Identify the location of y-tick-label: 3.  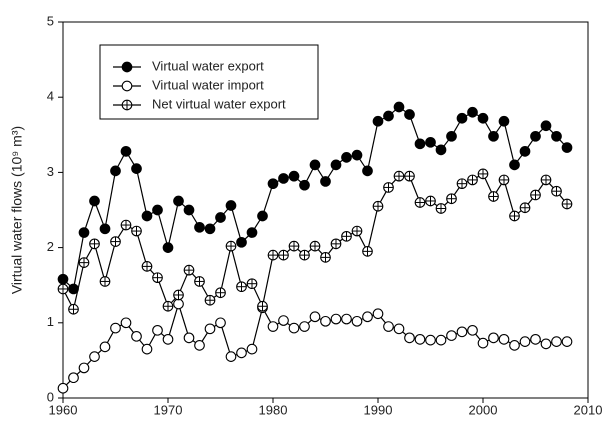
(50, 171).